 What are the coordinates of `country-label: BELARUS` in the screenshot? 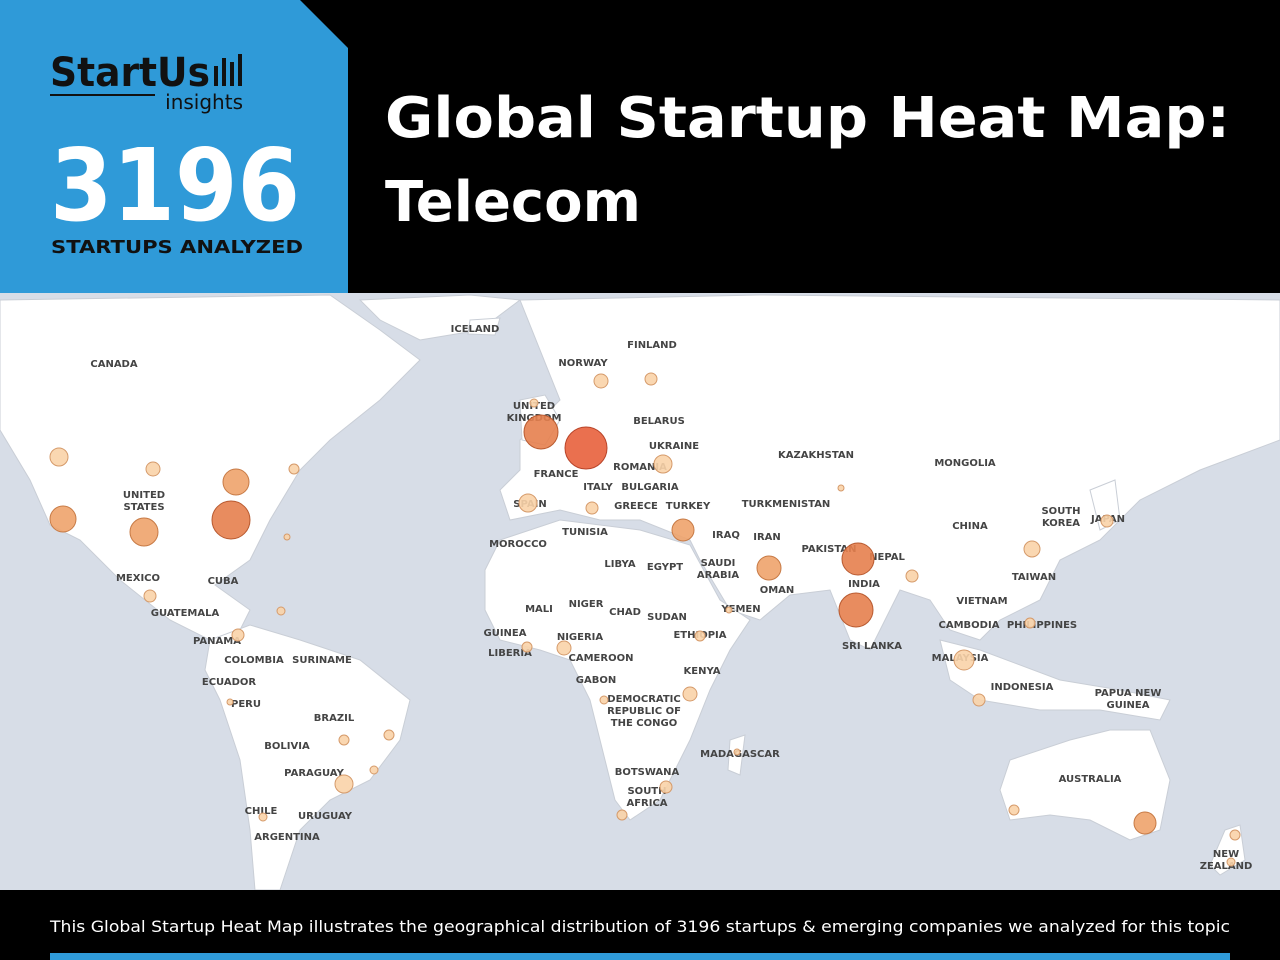 It's located at (659, 421).